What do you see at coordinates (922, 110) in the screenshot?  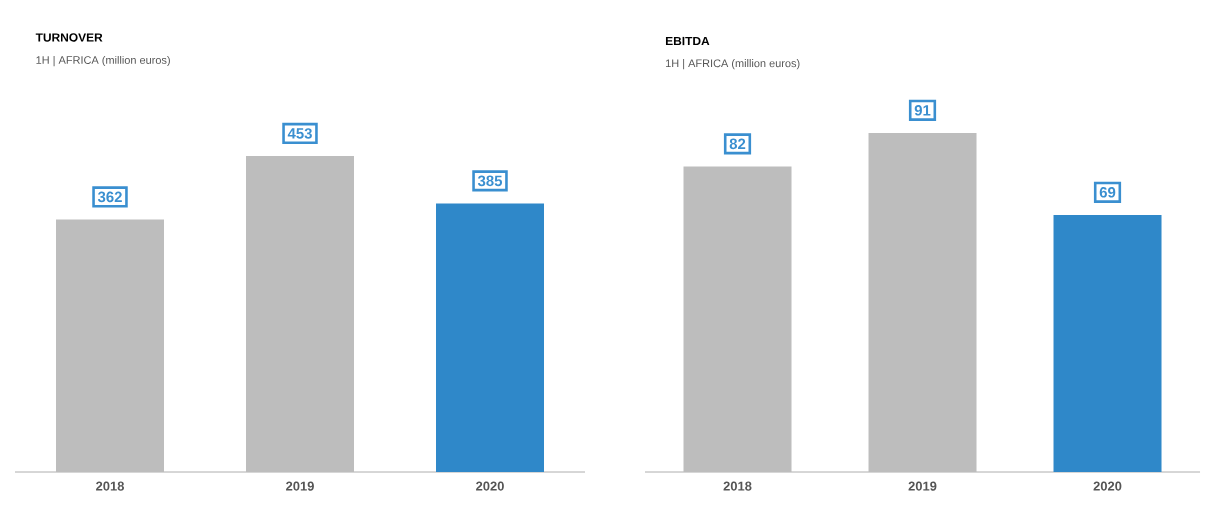 I see `data-label: 91` at bounding box center [922, 110].